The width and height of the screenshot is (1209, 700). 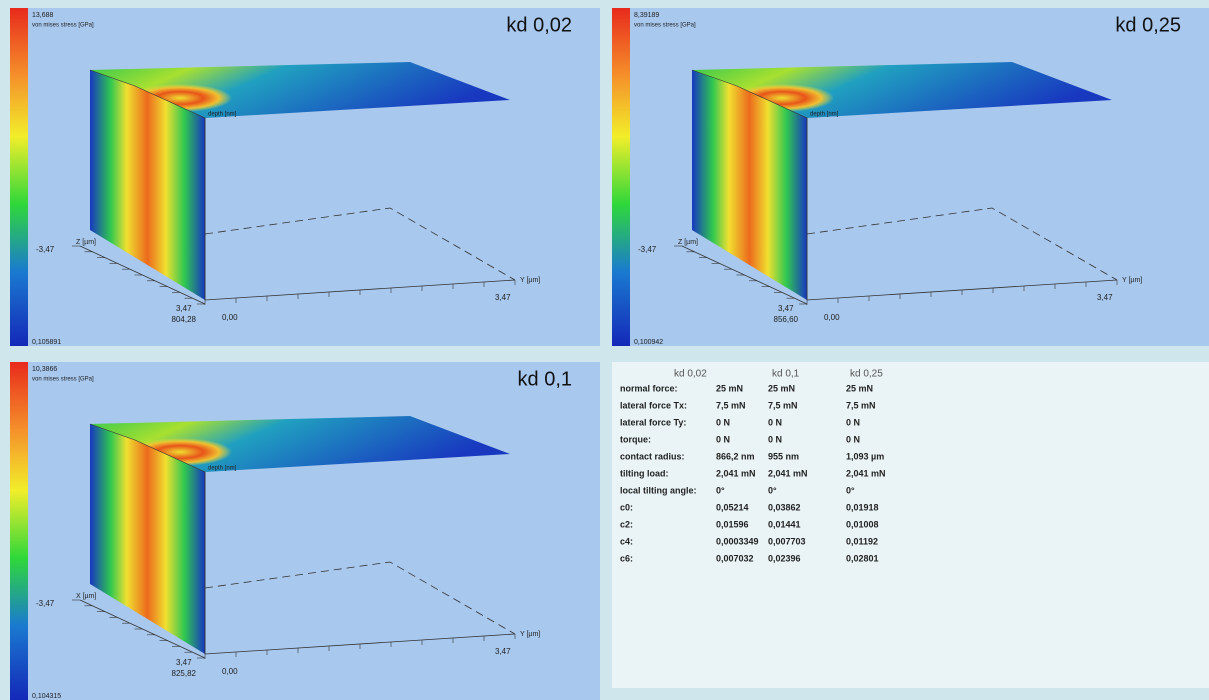 What do you see at coordinates (635, 439) in the screenshot?
I see `row-label: torque:` at bounding box center [635, 439].